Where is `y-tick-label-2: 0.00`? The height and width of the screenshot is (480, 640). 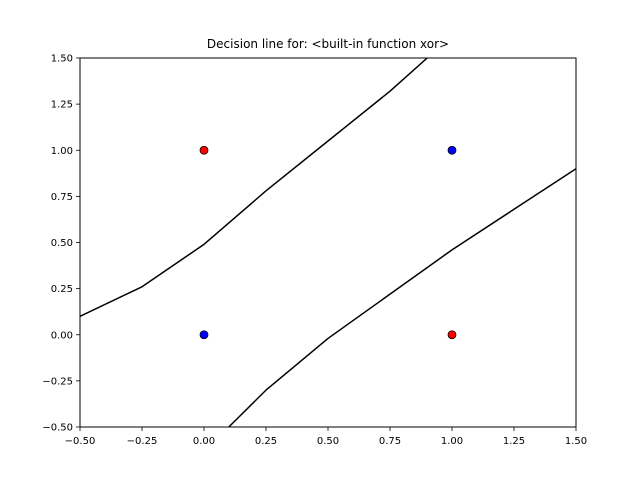
y-tick-label-2: 0.00 is located at coordinates (62, 335).